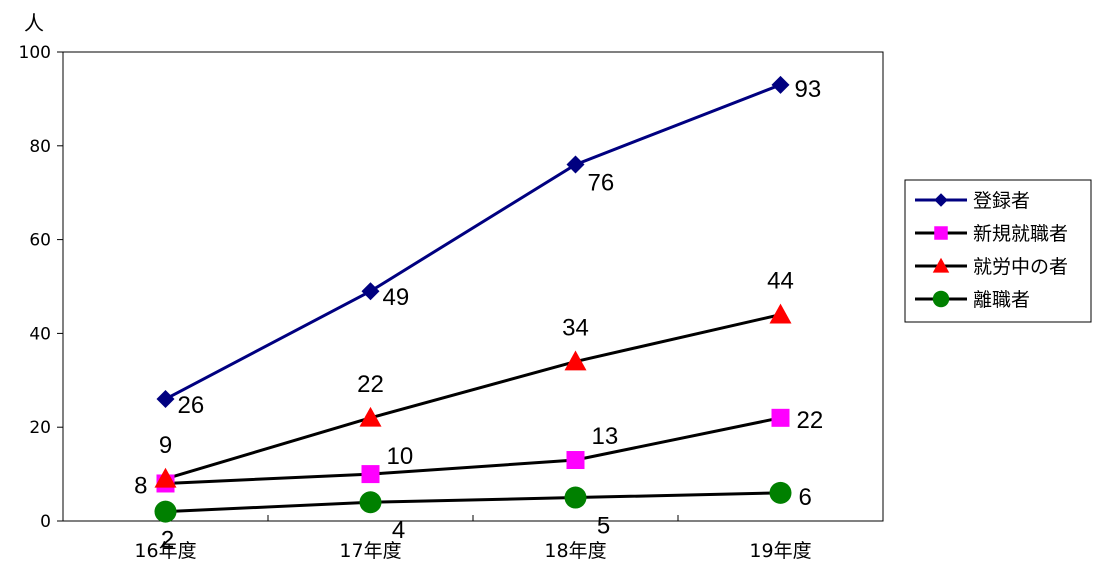 This screenshot has height=568, width=1095. Describe the element at coordinates (575, 551) in the screenshot. I see `x-tick-label: 18年度` at that location.